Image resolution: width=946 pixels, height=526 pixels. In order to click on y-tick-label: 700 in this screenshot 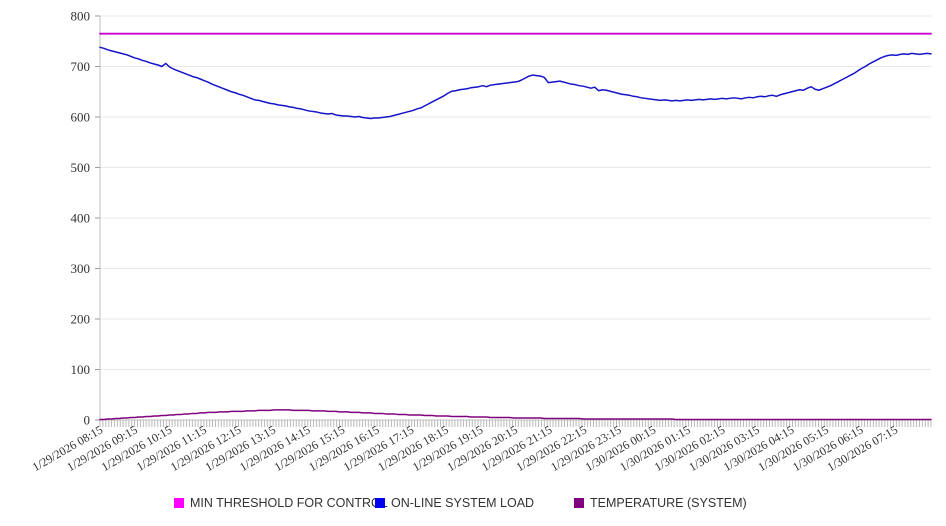, I will do `click(81, 66)`.